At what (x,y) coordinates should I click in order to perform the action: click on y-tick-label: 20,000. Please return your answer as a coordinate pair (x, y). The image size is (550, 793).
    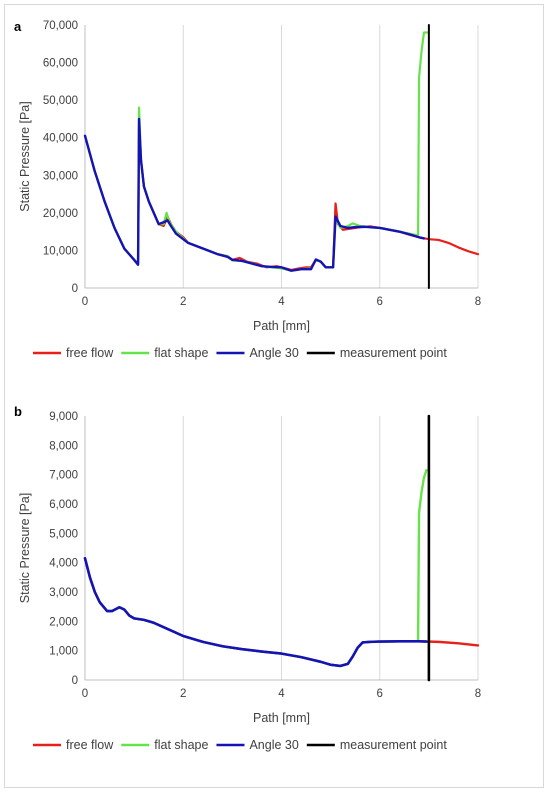
    Looking at the image, I should click on (60, 214).